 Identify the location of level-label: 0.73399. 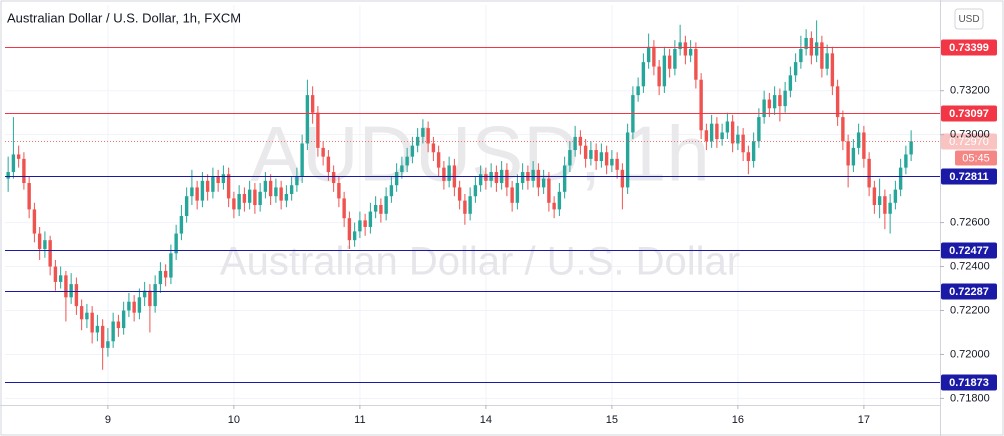
(969, 48).